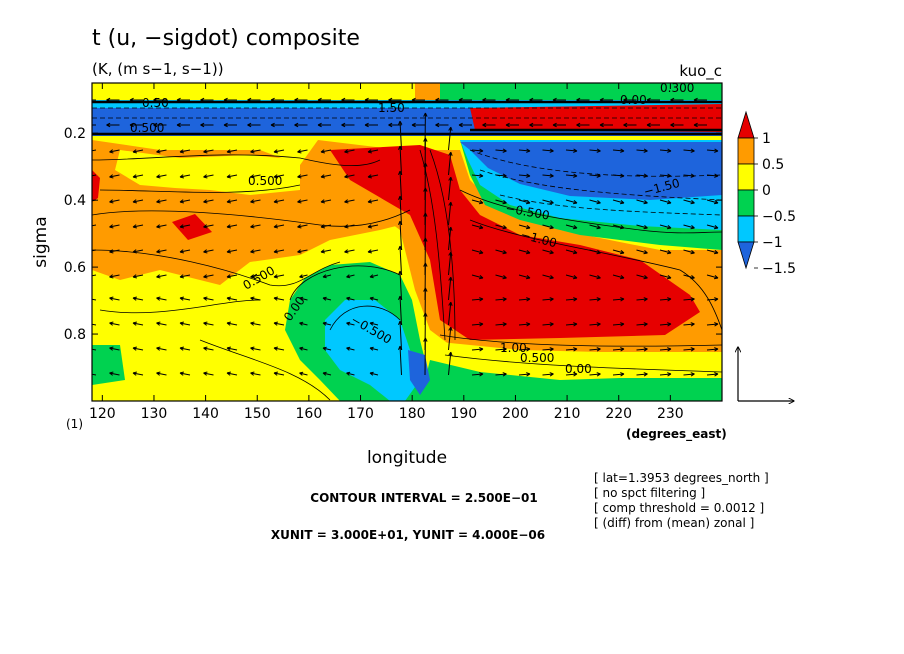 The height and width of the screenshot is (654, 904). Describe the element at coordinates (674, 523) in the screenshot. I see `note-line: [ (diff) from (mean) zonal ]` at that location.